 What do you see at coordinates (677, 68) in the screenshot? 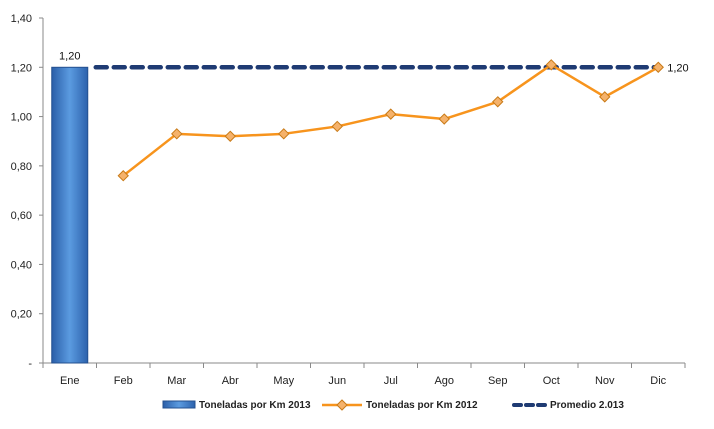
I see `average-data-label: 1,20` at bounding box center [677, 68].